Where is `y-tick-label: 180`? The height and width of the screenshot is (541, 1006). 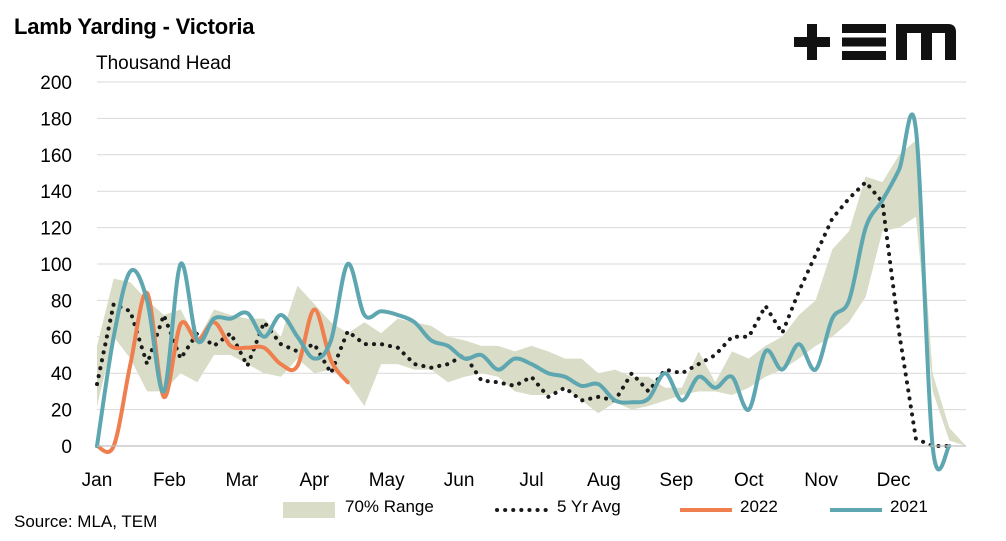
y-tick-label: 180 is located at coordinates (56, 119).